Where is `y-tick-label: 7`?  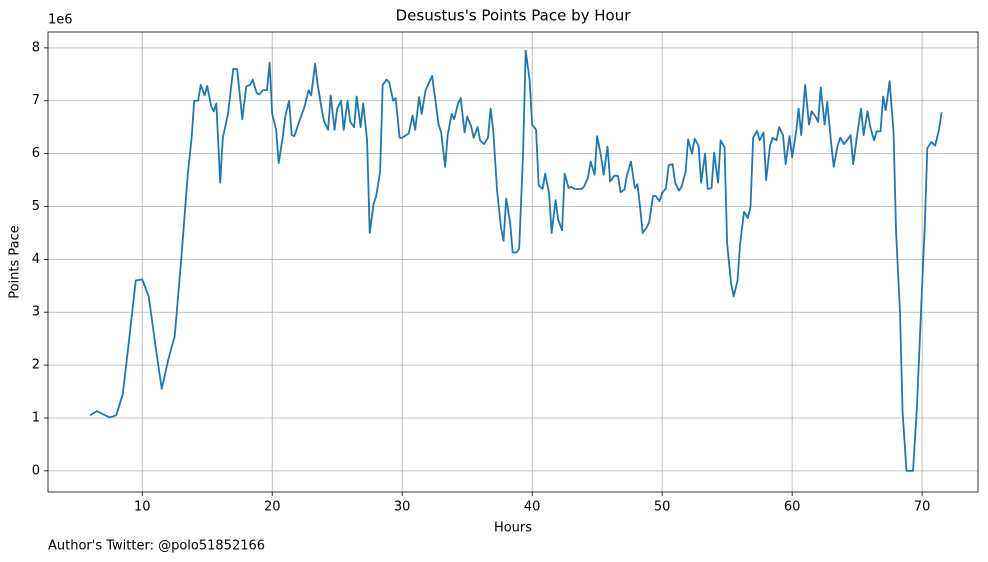
y-tick-label: 7 is located at coordinates (36, 100).